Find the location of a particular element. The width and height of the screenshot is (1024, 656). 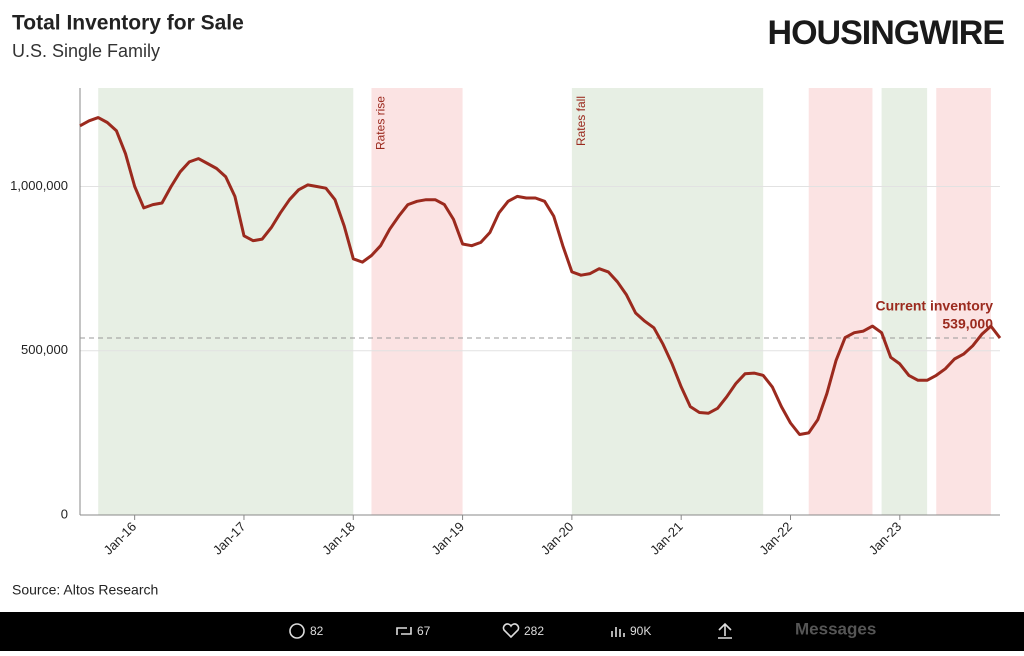

band-label: Rates fall is located at coordinates (581, 121).